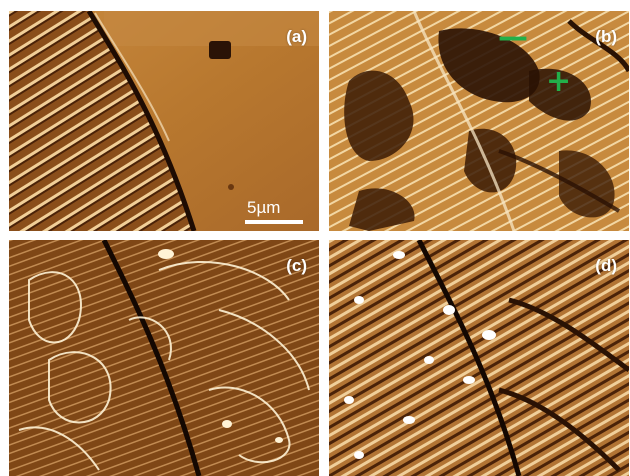 The height and width of the screenshot is (476, 630). What do you see at coordinates (264, 207) in the screenshot?
I see `scale-bar-label: 5µm` at bounding box center [264, 207].